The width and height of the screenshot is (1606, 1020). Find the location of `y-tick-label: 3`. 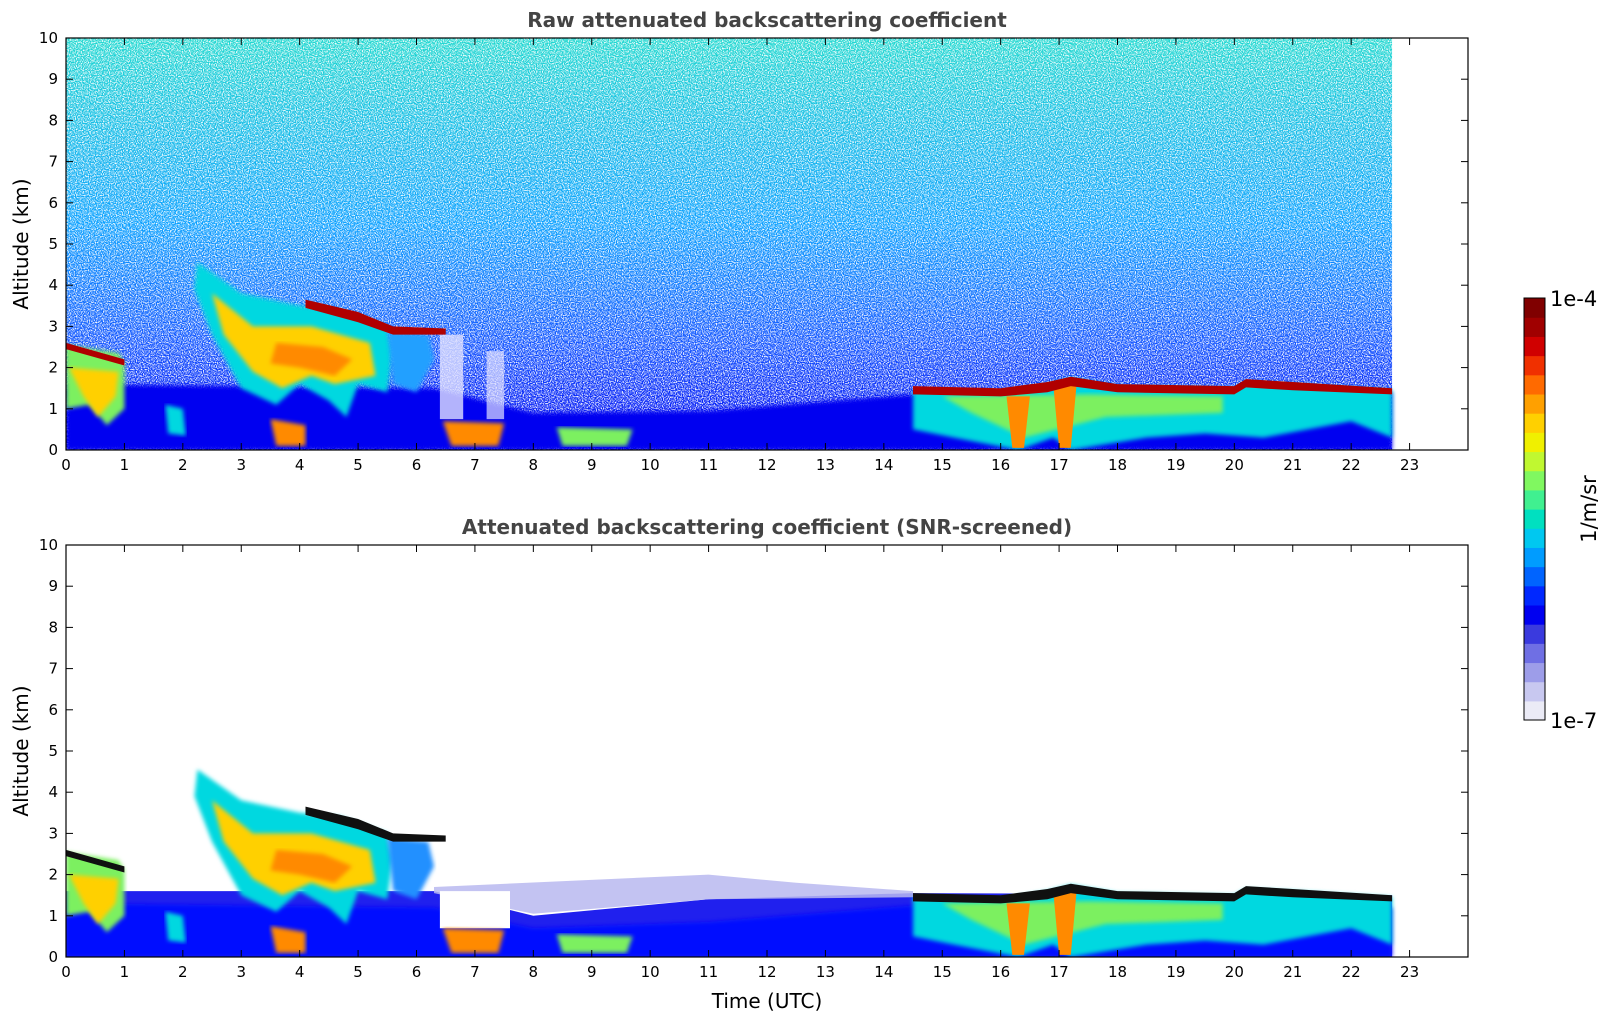

y-tick-label: 3 is located at coordinates (53, 833).